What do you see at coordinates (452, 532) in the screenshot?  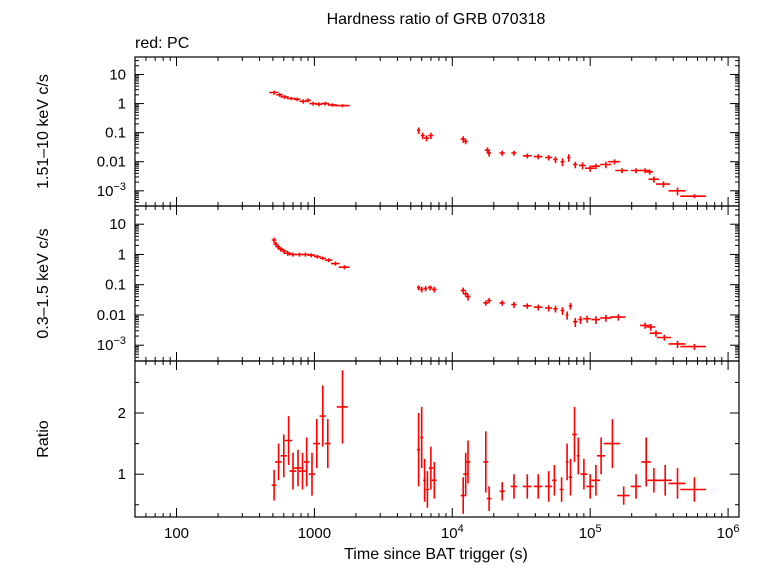 I see `x-tick-label: 10⁴` at bounding box center [452, 532].